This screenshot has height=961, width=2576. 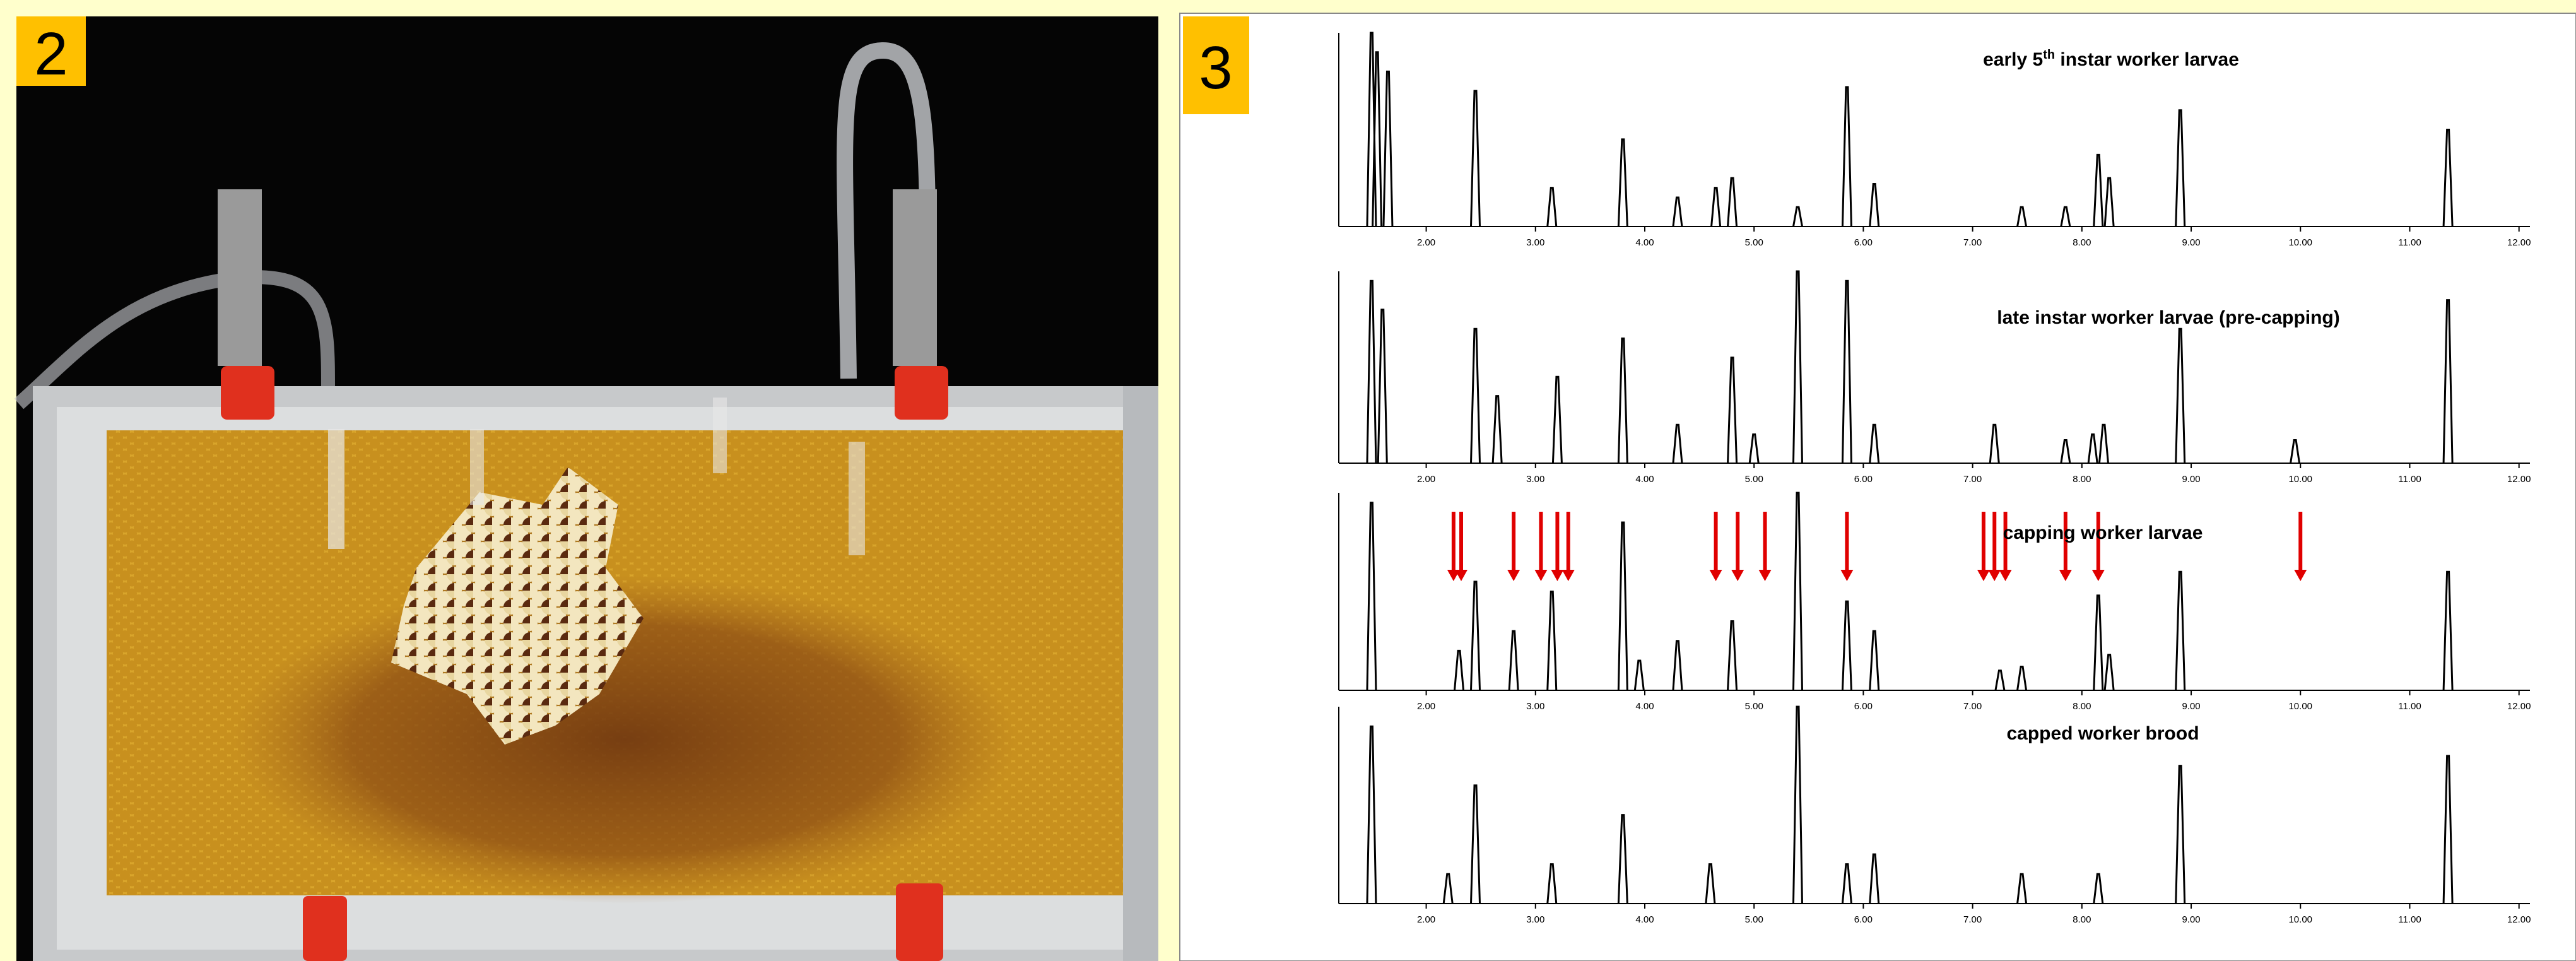 I want to click on x-tick-label: 5.00, so click(x=1754, y=707).